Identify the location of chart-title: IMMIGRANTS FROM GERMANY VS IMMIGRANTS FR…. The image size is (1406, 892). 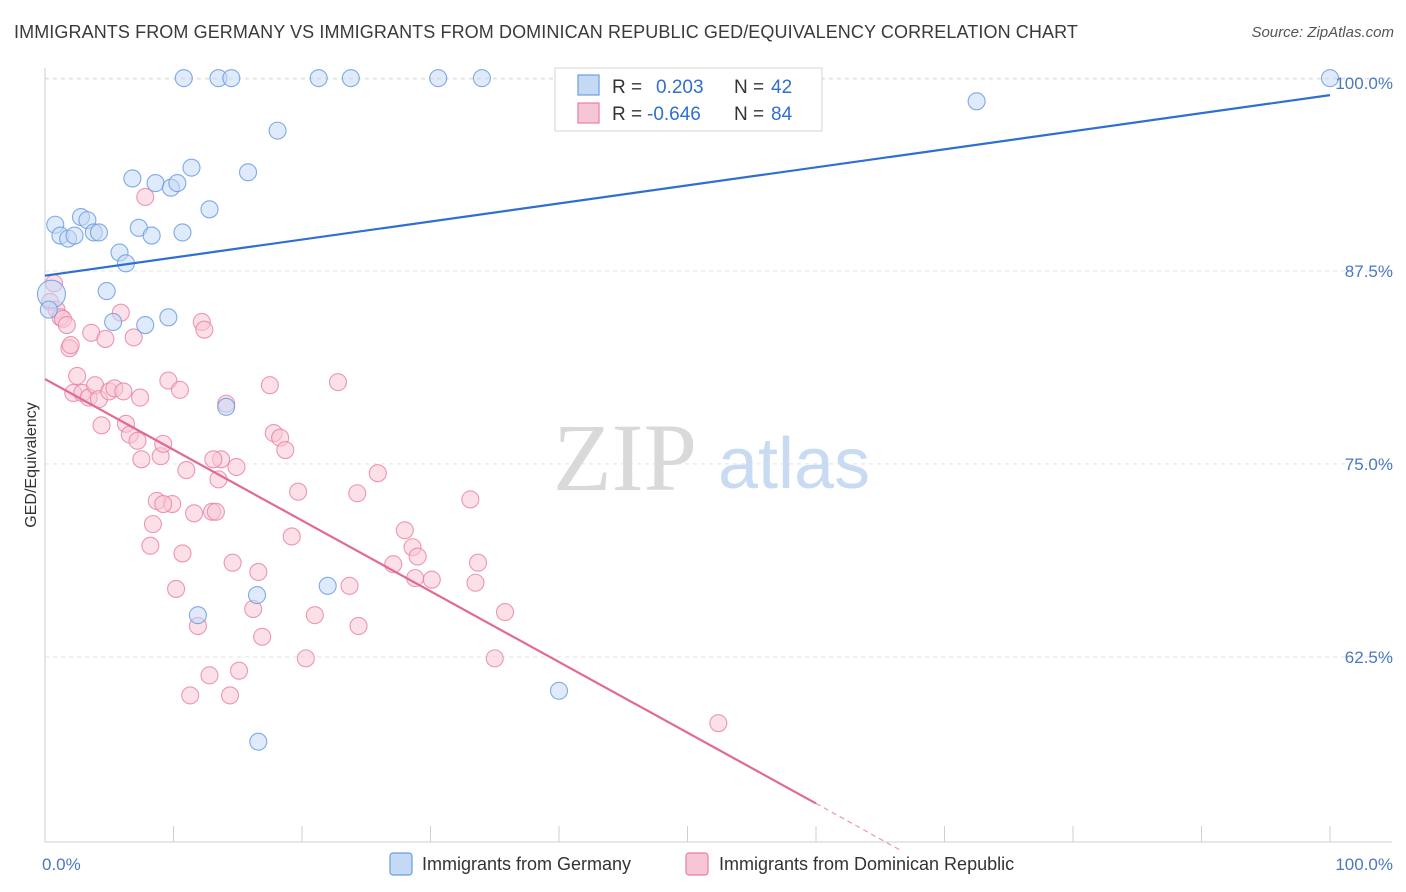
(546, 32).